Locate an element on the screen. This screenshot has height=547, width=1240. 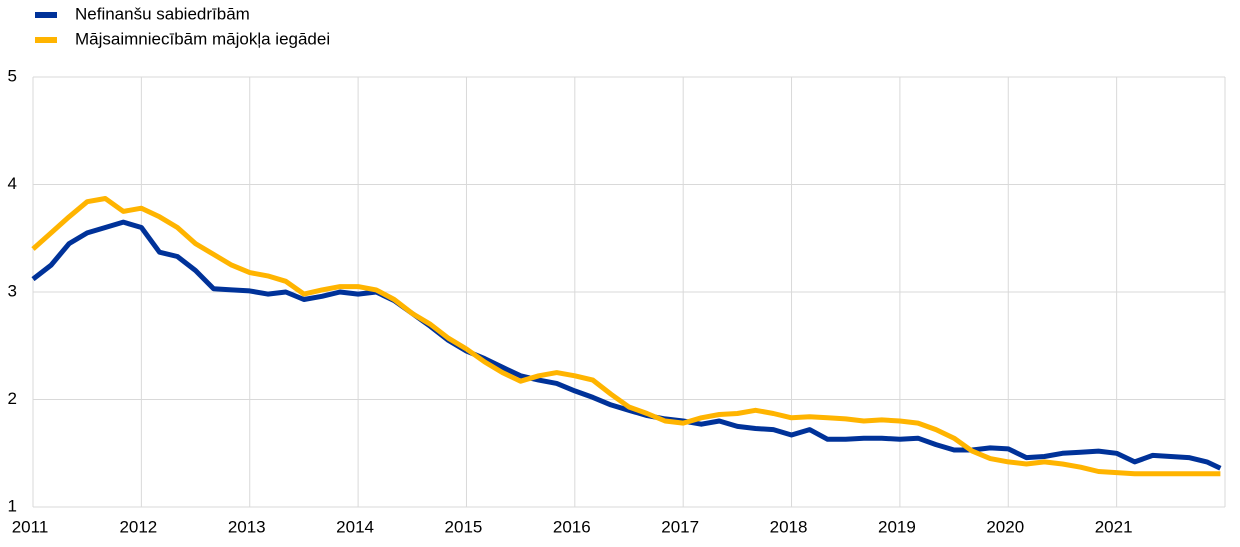
x-tick-label: 2013 is located at coordinates (247, 526).